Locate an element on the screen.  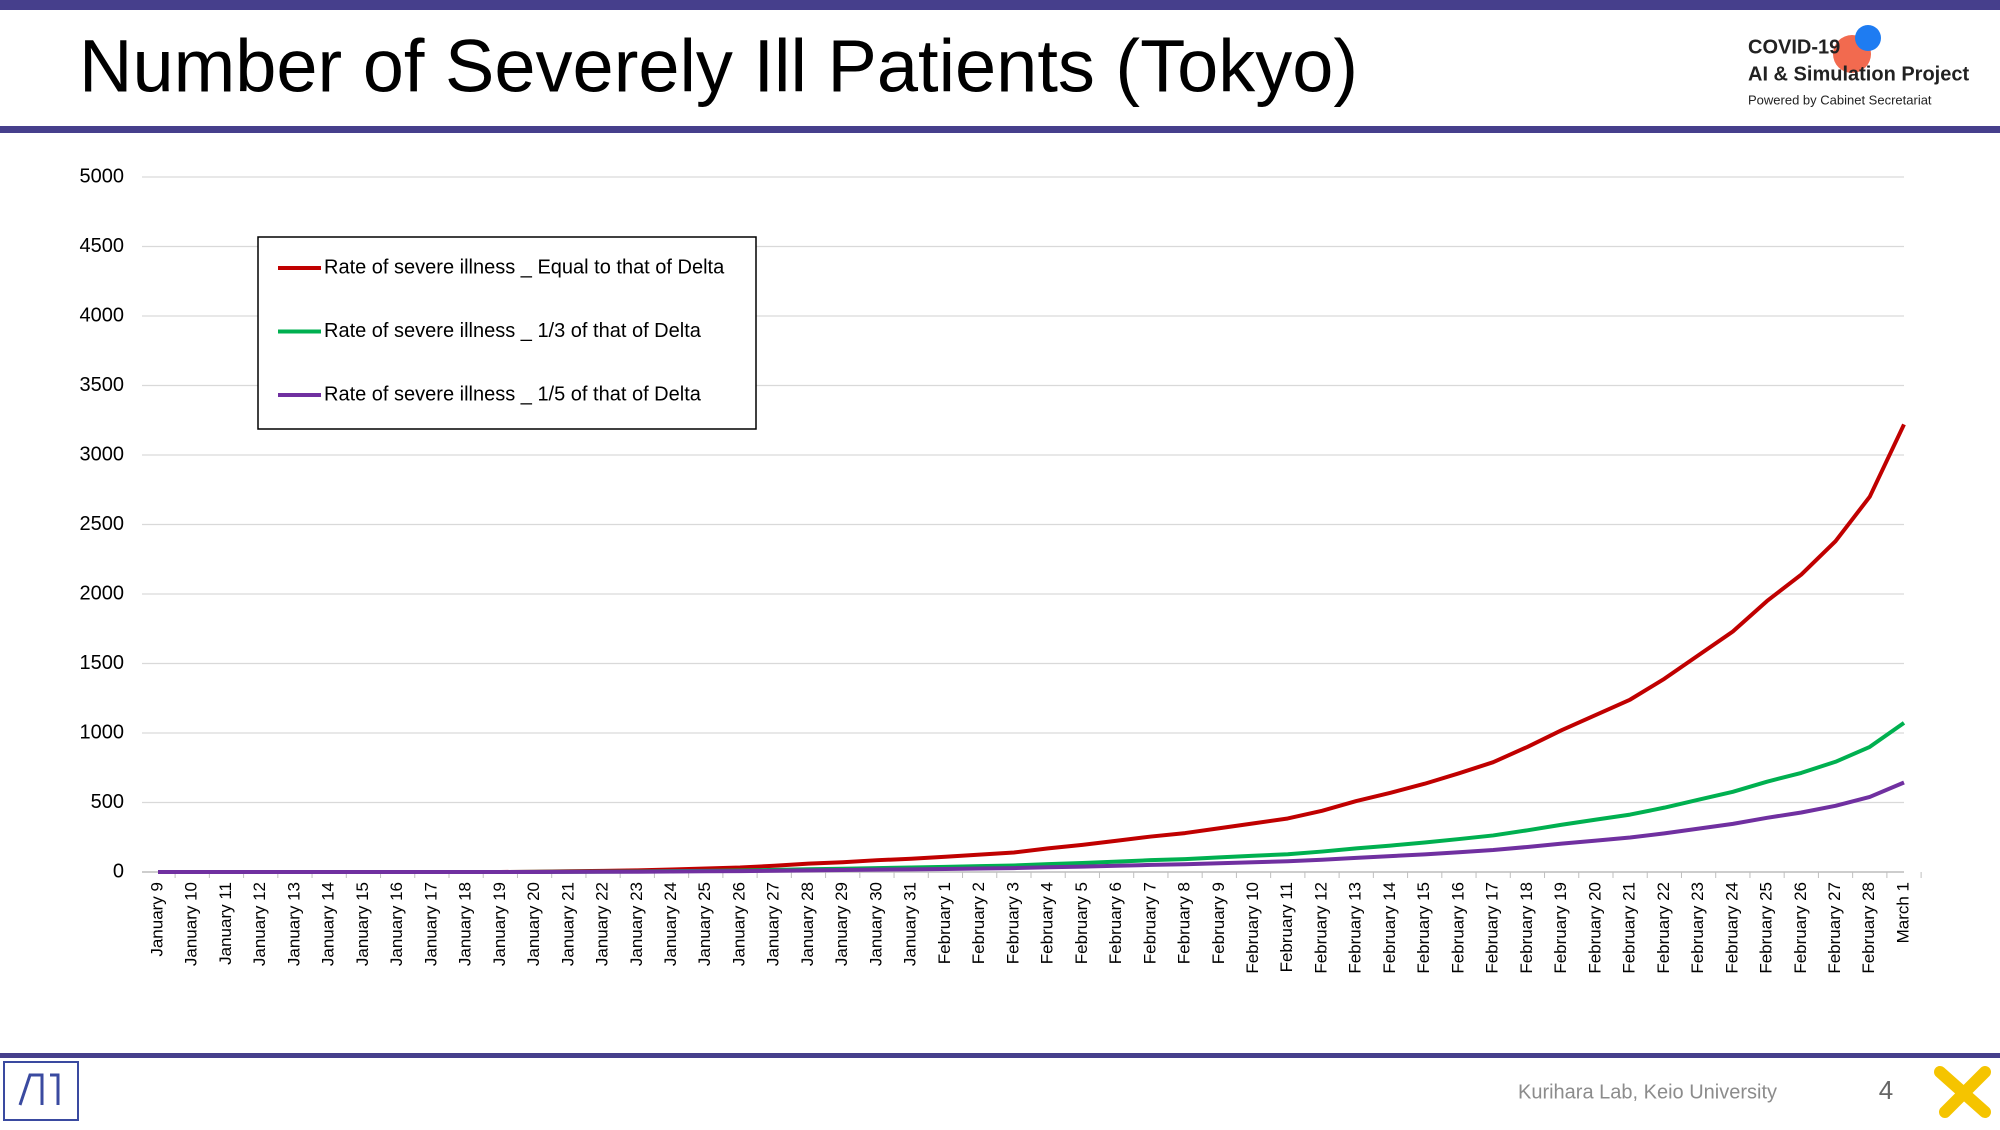
x-tick-label: February 9 is located at coordinates (1218, 923).